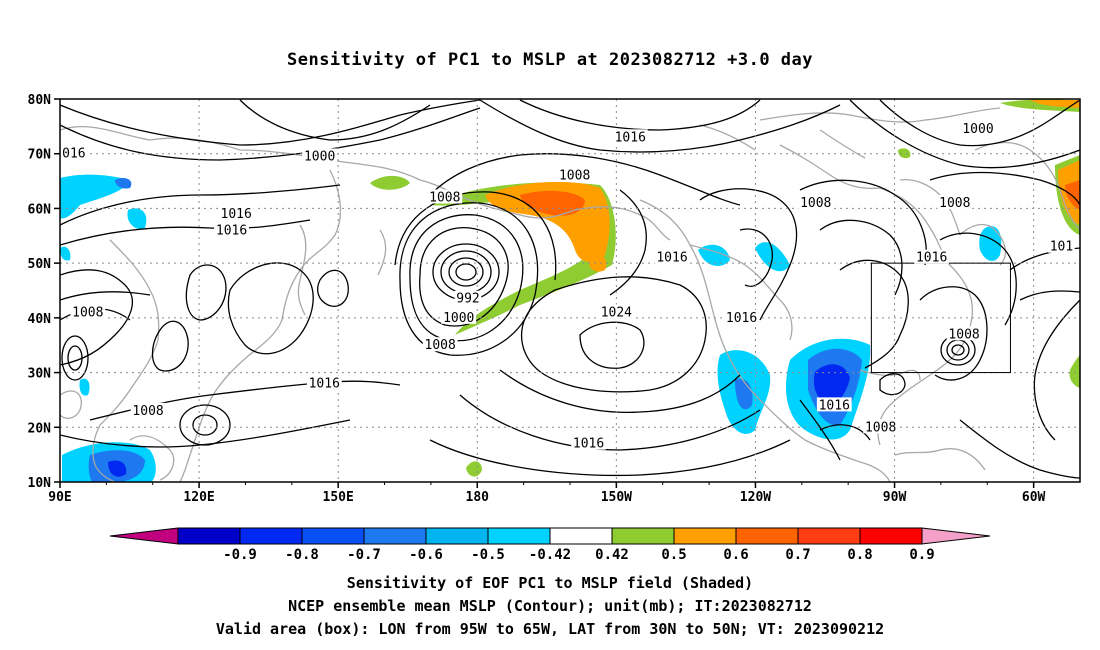  Describe the element at coordinates (797, 555) in the screenshot. I see `colorbar-label: 0.7` at that location.